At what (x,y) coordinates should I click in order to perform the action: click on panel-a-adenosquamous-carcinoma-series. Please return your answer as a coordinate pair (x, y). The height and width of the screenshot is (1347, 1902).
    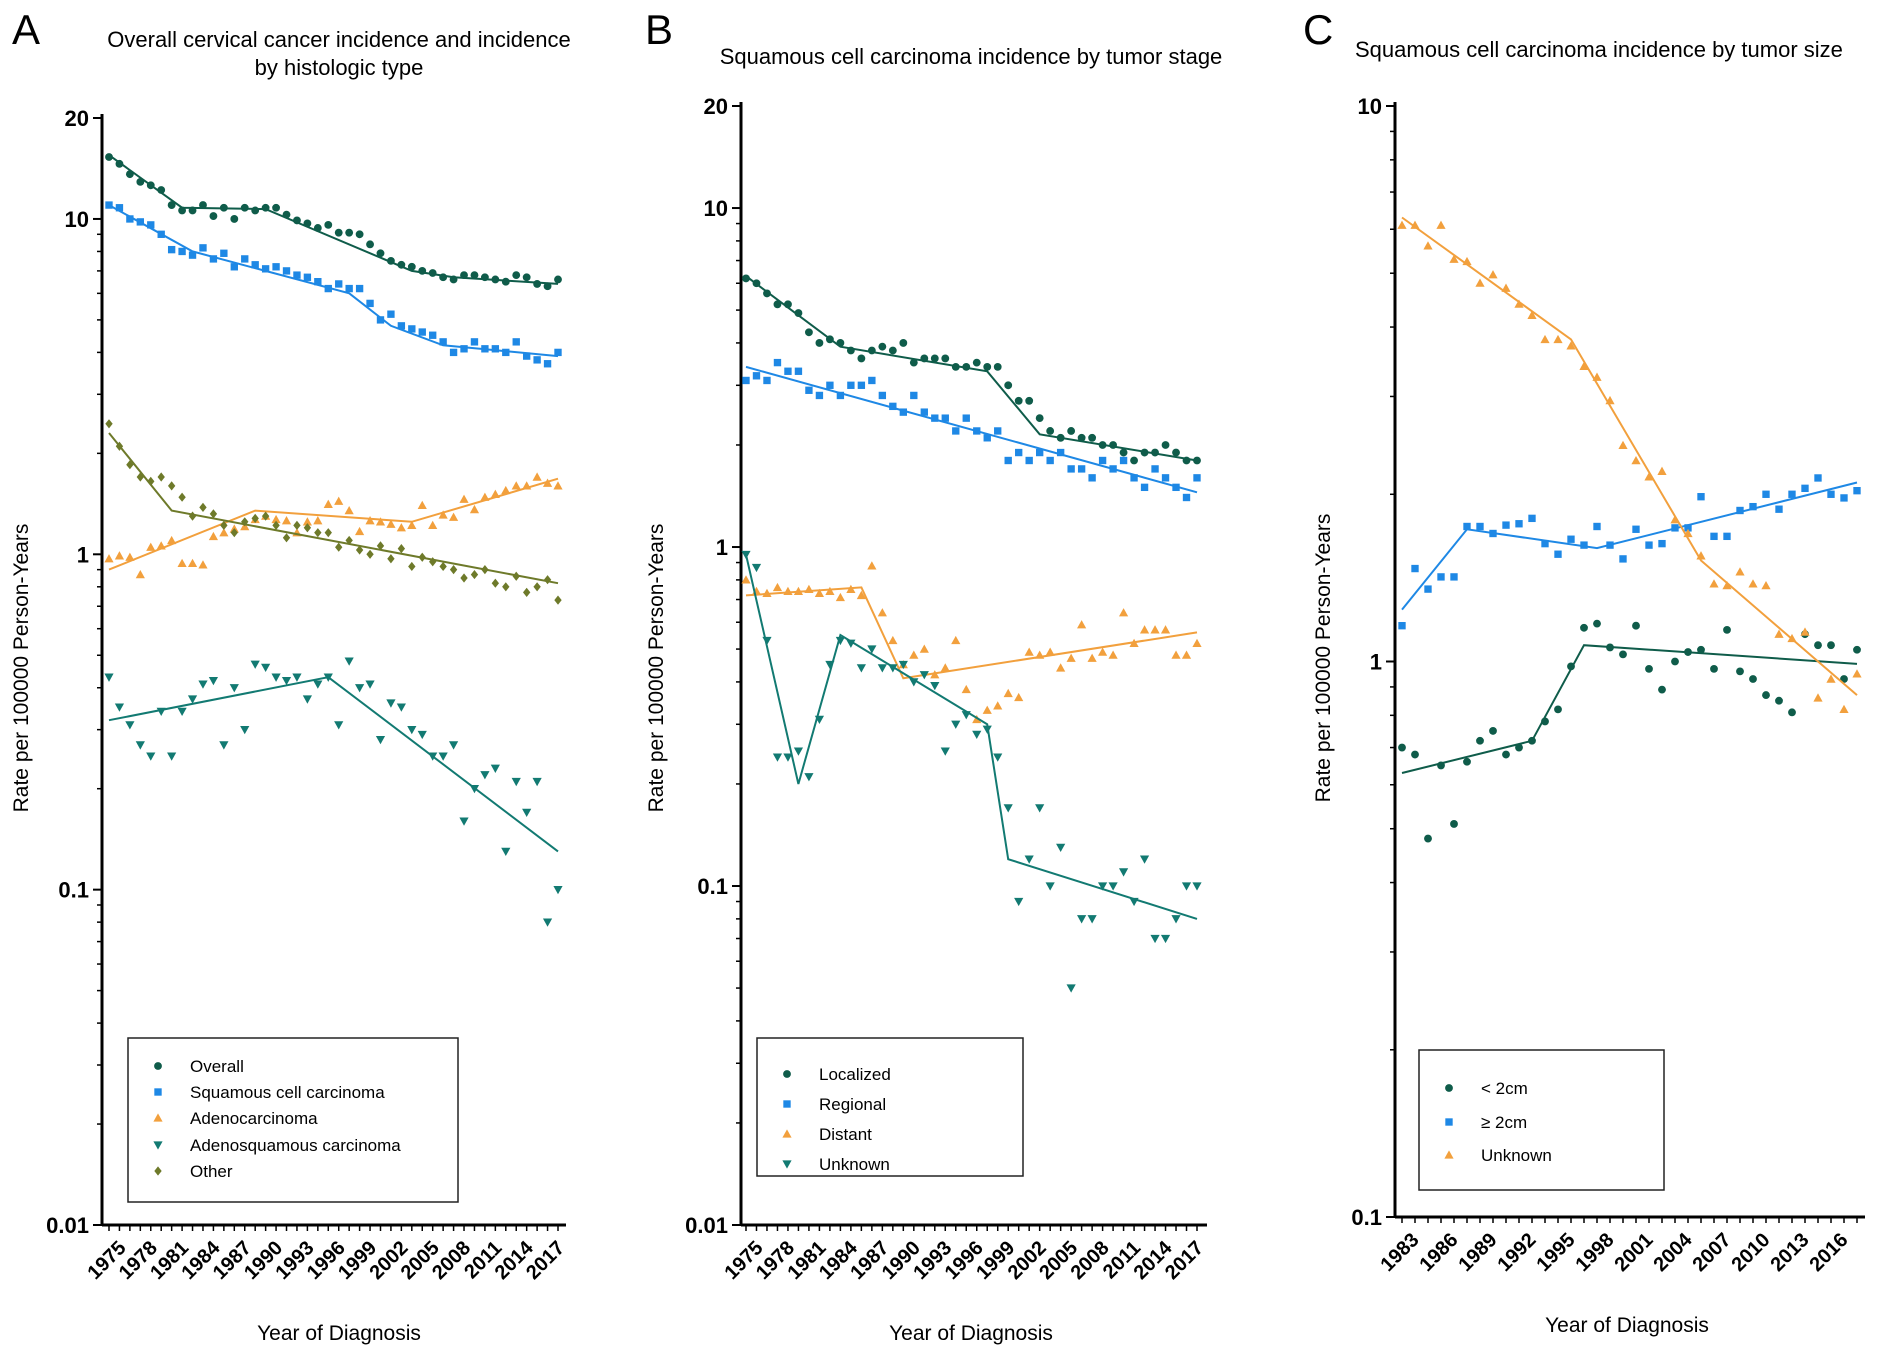
    Looking at the image, I should click on (333, 792).